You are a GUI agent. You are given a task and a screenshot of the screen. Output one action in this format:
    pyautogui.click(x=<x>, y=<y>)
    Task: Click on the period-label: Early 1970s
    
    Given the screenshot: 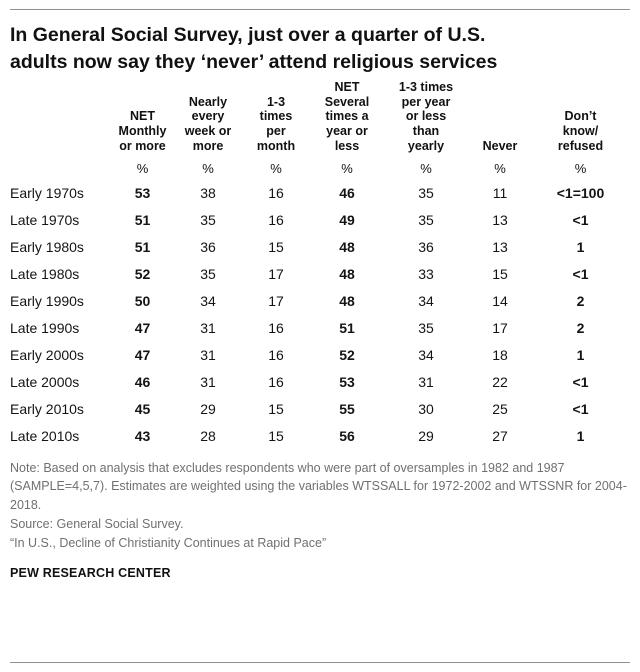 What is the action you would take?
    pyautogui.click(x=47, y=192)
    